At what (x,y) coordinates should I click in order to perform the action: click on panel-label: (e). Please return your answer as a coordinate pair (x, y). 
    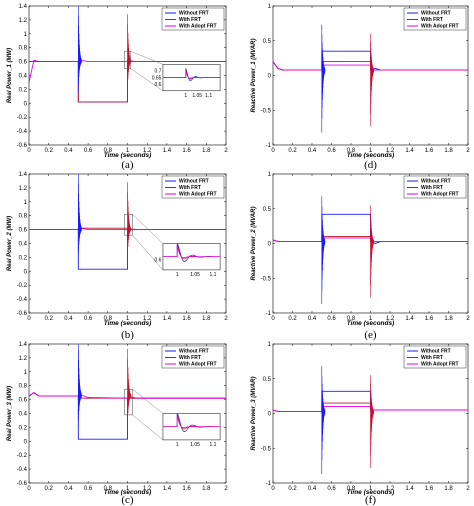
    Looking at the image, I should click on (370, 335).